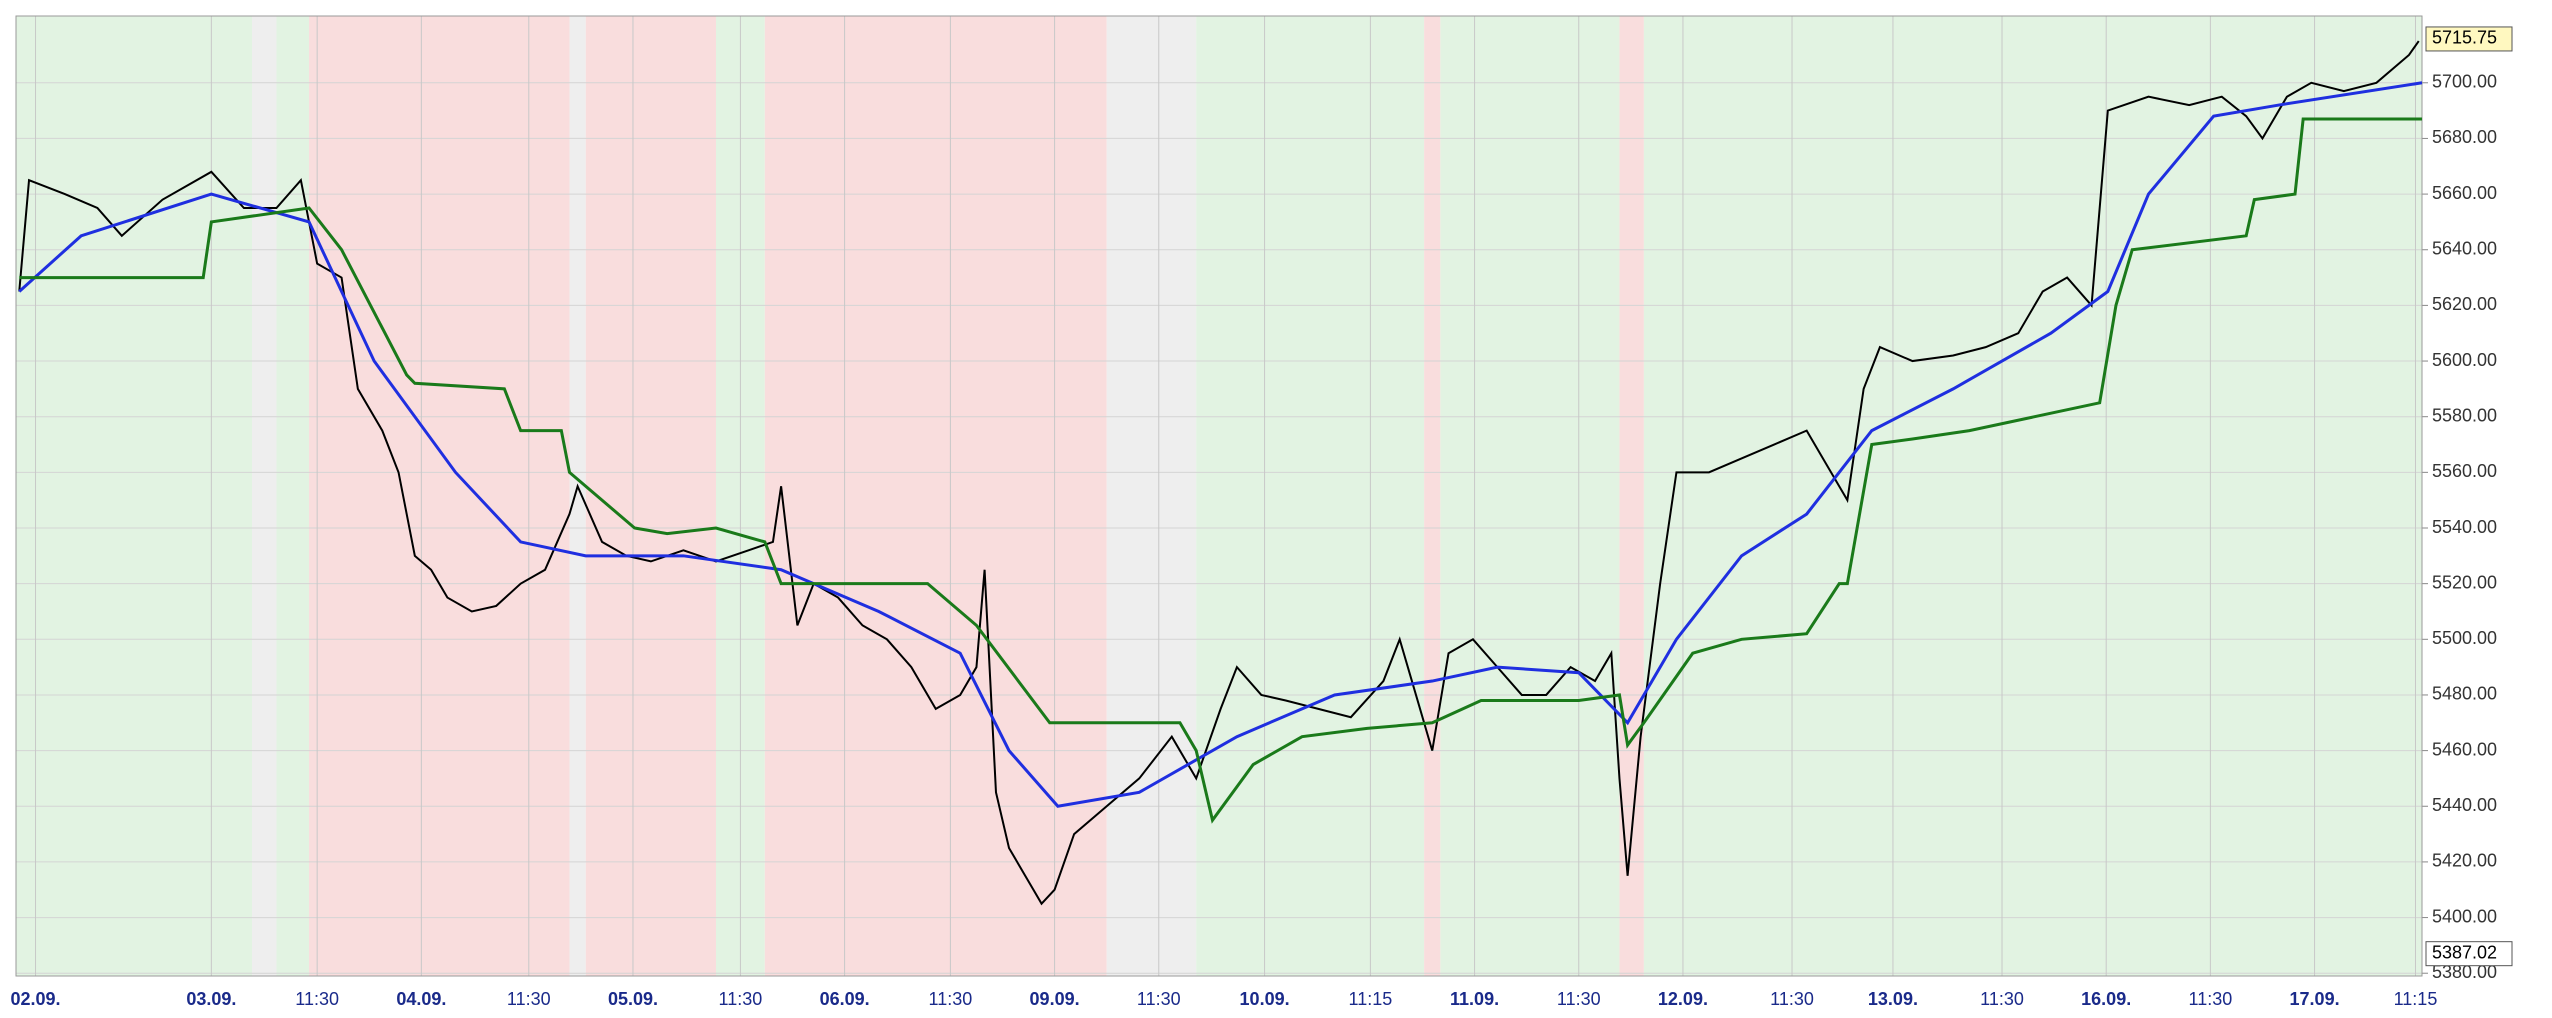 Image resolution: width=2552 pixels, height=1018 pixels. What do you see at coordinates (2315, 999) in the screenshot?
I see `x-tick-label: 17.09.` at bounding box center [2315, 999].